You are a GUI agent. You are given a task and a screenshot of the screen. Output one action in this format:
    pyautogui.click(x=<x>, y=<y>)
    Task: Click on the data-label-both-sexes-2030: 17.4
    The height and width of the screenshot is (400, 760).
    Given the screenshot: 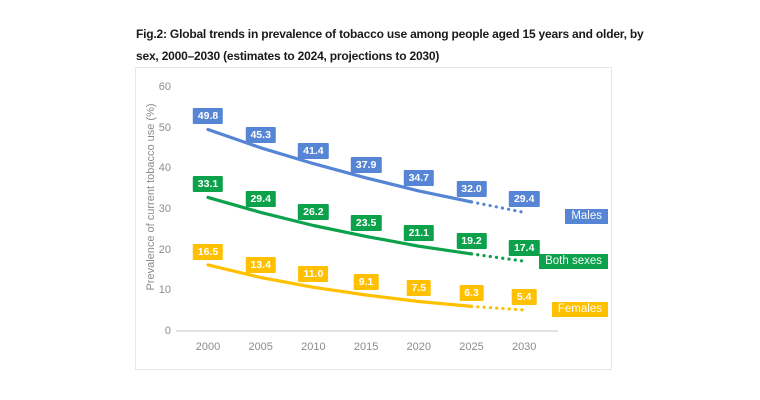 What is the action you would take?
    pyautogui.click(x=524, y=248)
    